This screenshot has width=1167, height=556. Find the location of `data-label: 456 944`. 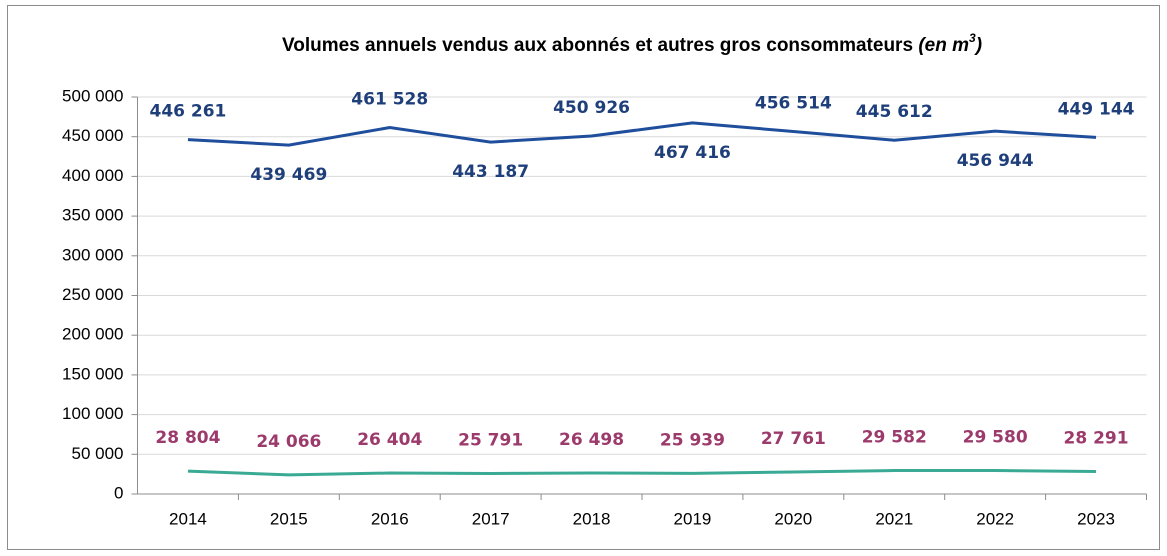

data-label: 456 944 is located at coordinates (995, 161).